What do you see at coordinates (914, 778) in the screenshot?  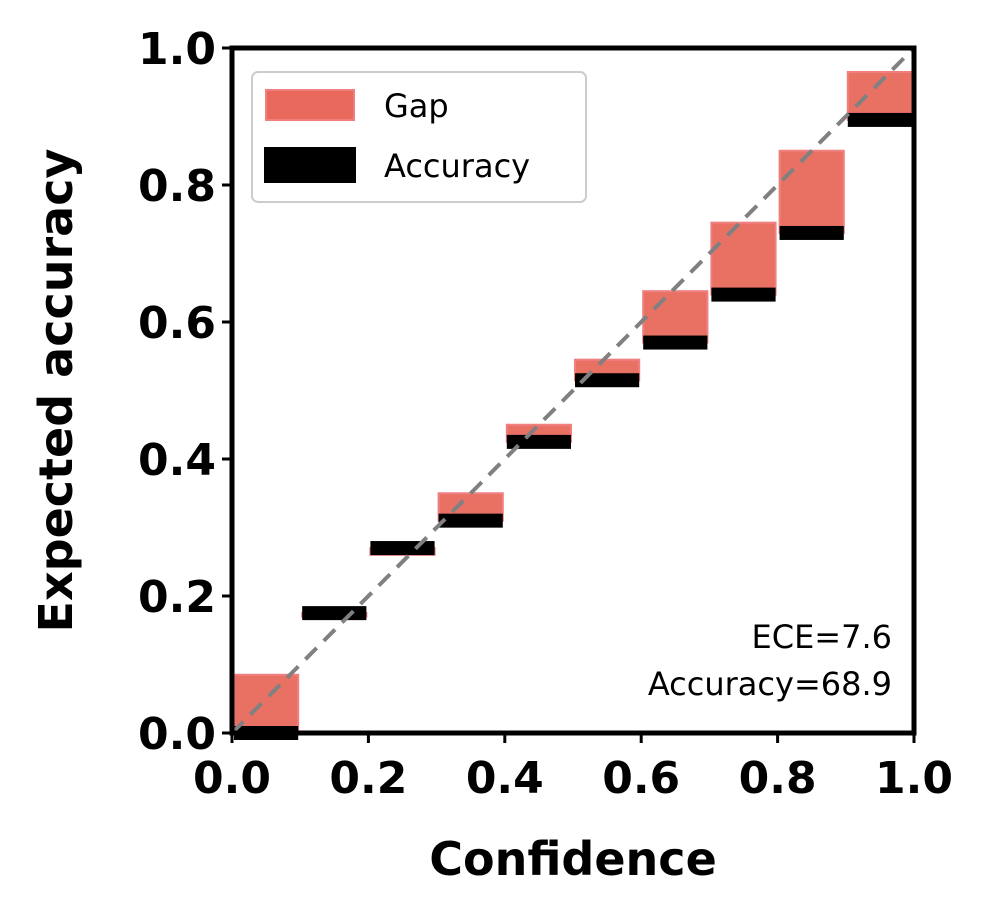 I see `x-tick-label: 1.0` at bounding box center [914, 778].